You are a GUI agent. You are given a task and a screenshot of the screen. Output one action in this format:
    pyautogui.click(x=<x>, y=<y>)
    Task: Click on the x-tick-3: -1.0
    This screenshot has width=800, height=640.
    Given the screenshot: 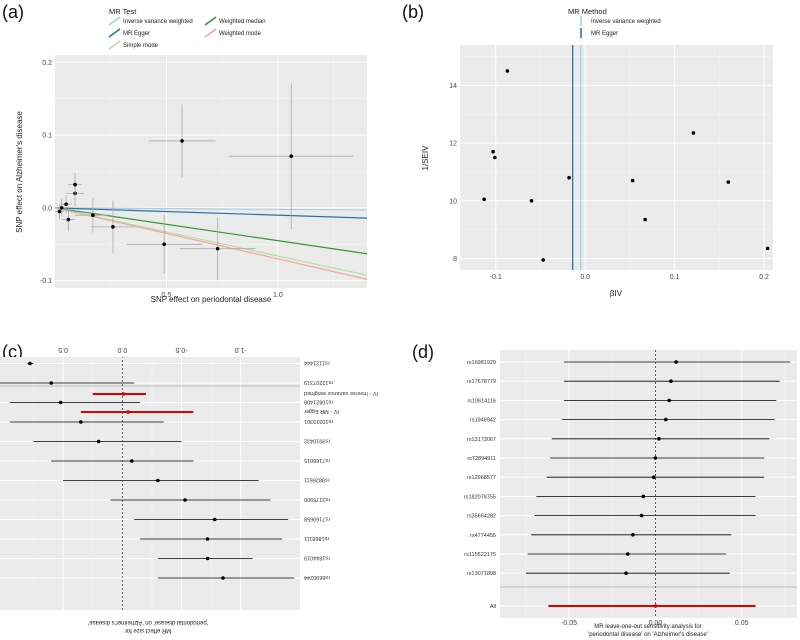 What is the action you would take?
    pyautogui.click(x=241, y=349)
    